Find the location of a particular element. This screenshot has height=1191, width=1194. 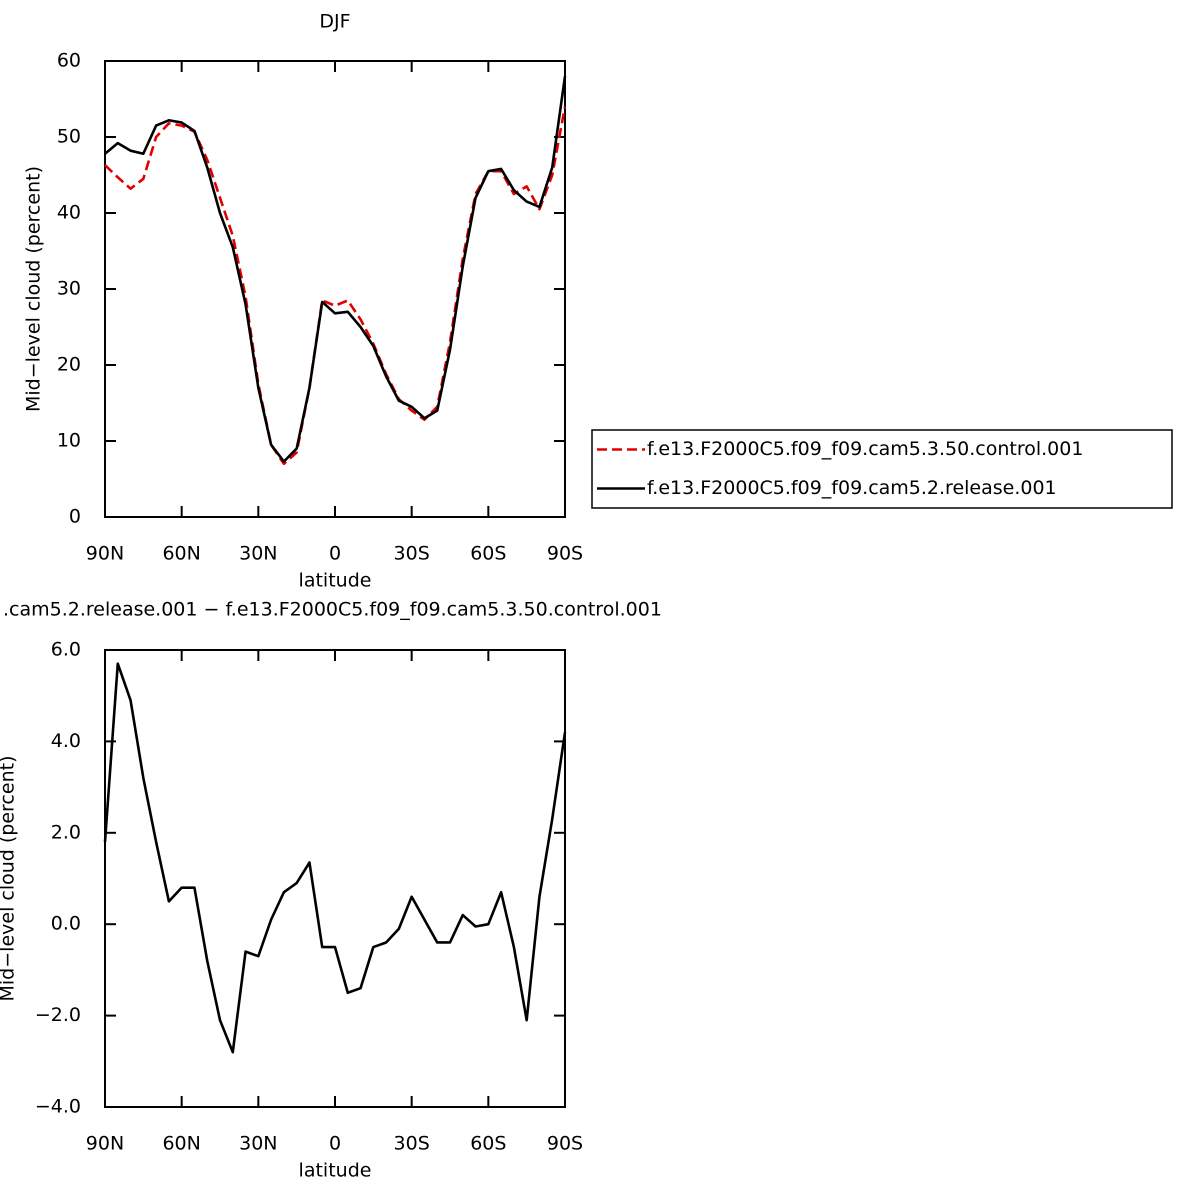

y-tick-label: 2.0 is located at coordinates (66, 832).